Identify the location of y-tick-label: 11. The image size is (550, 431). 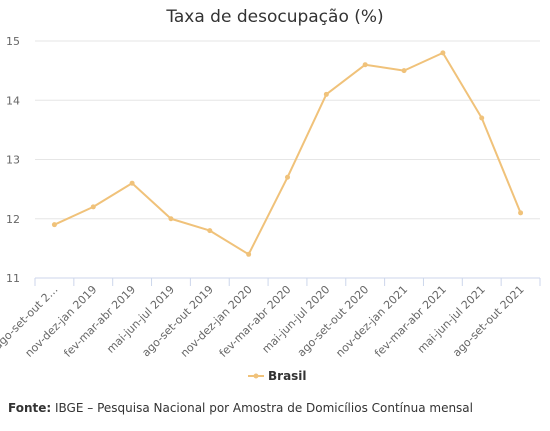
(13, 278).